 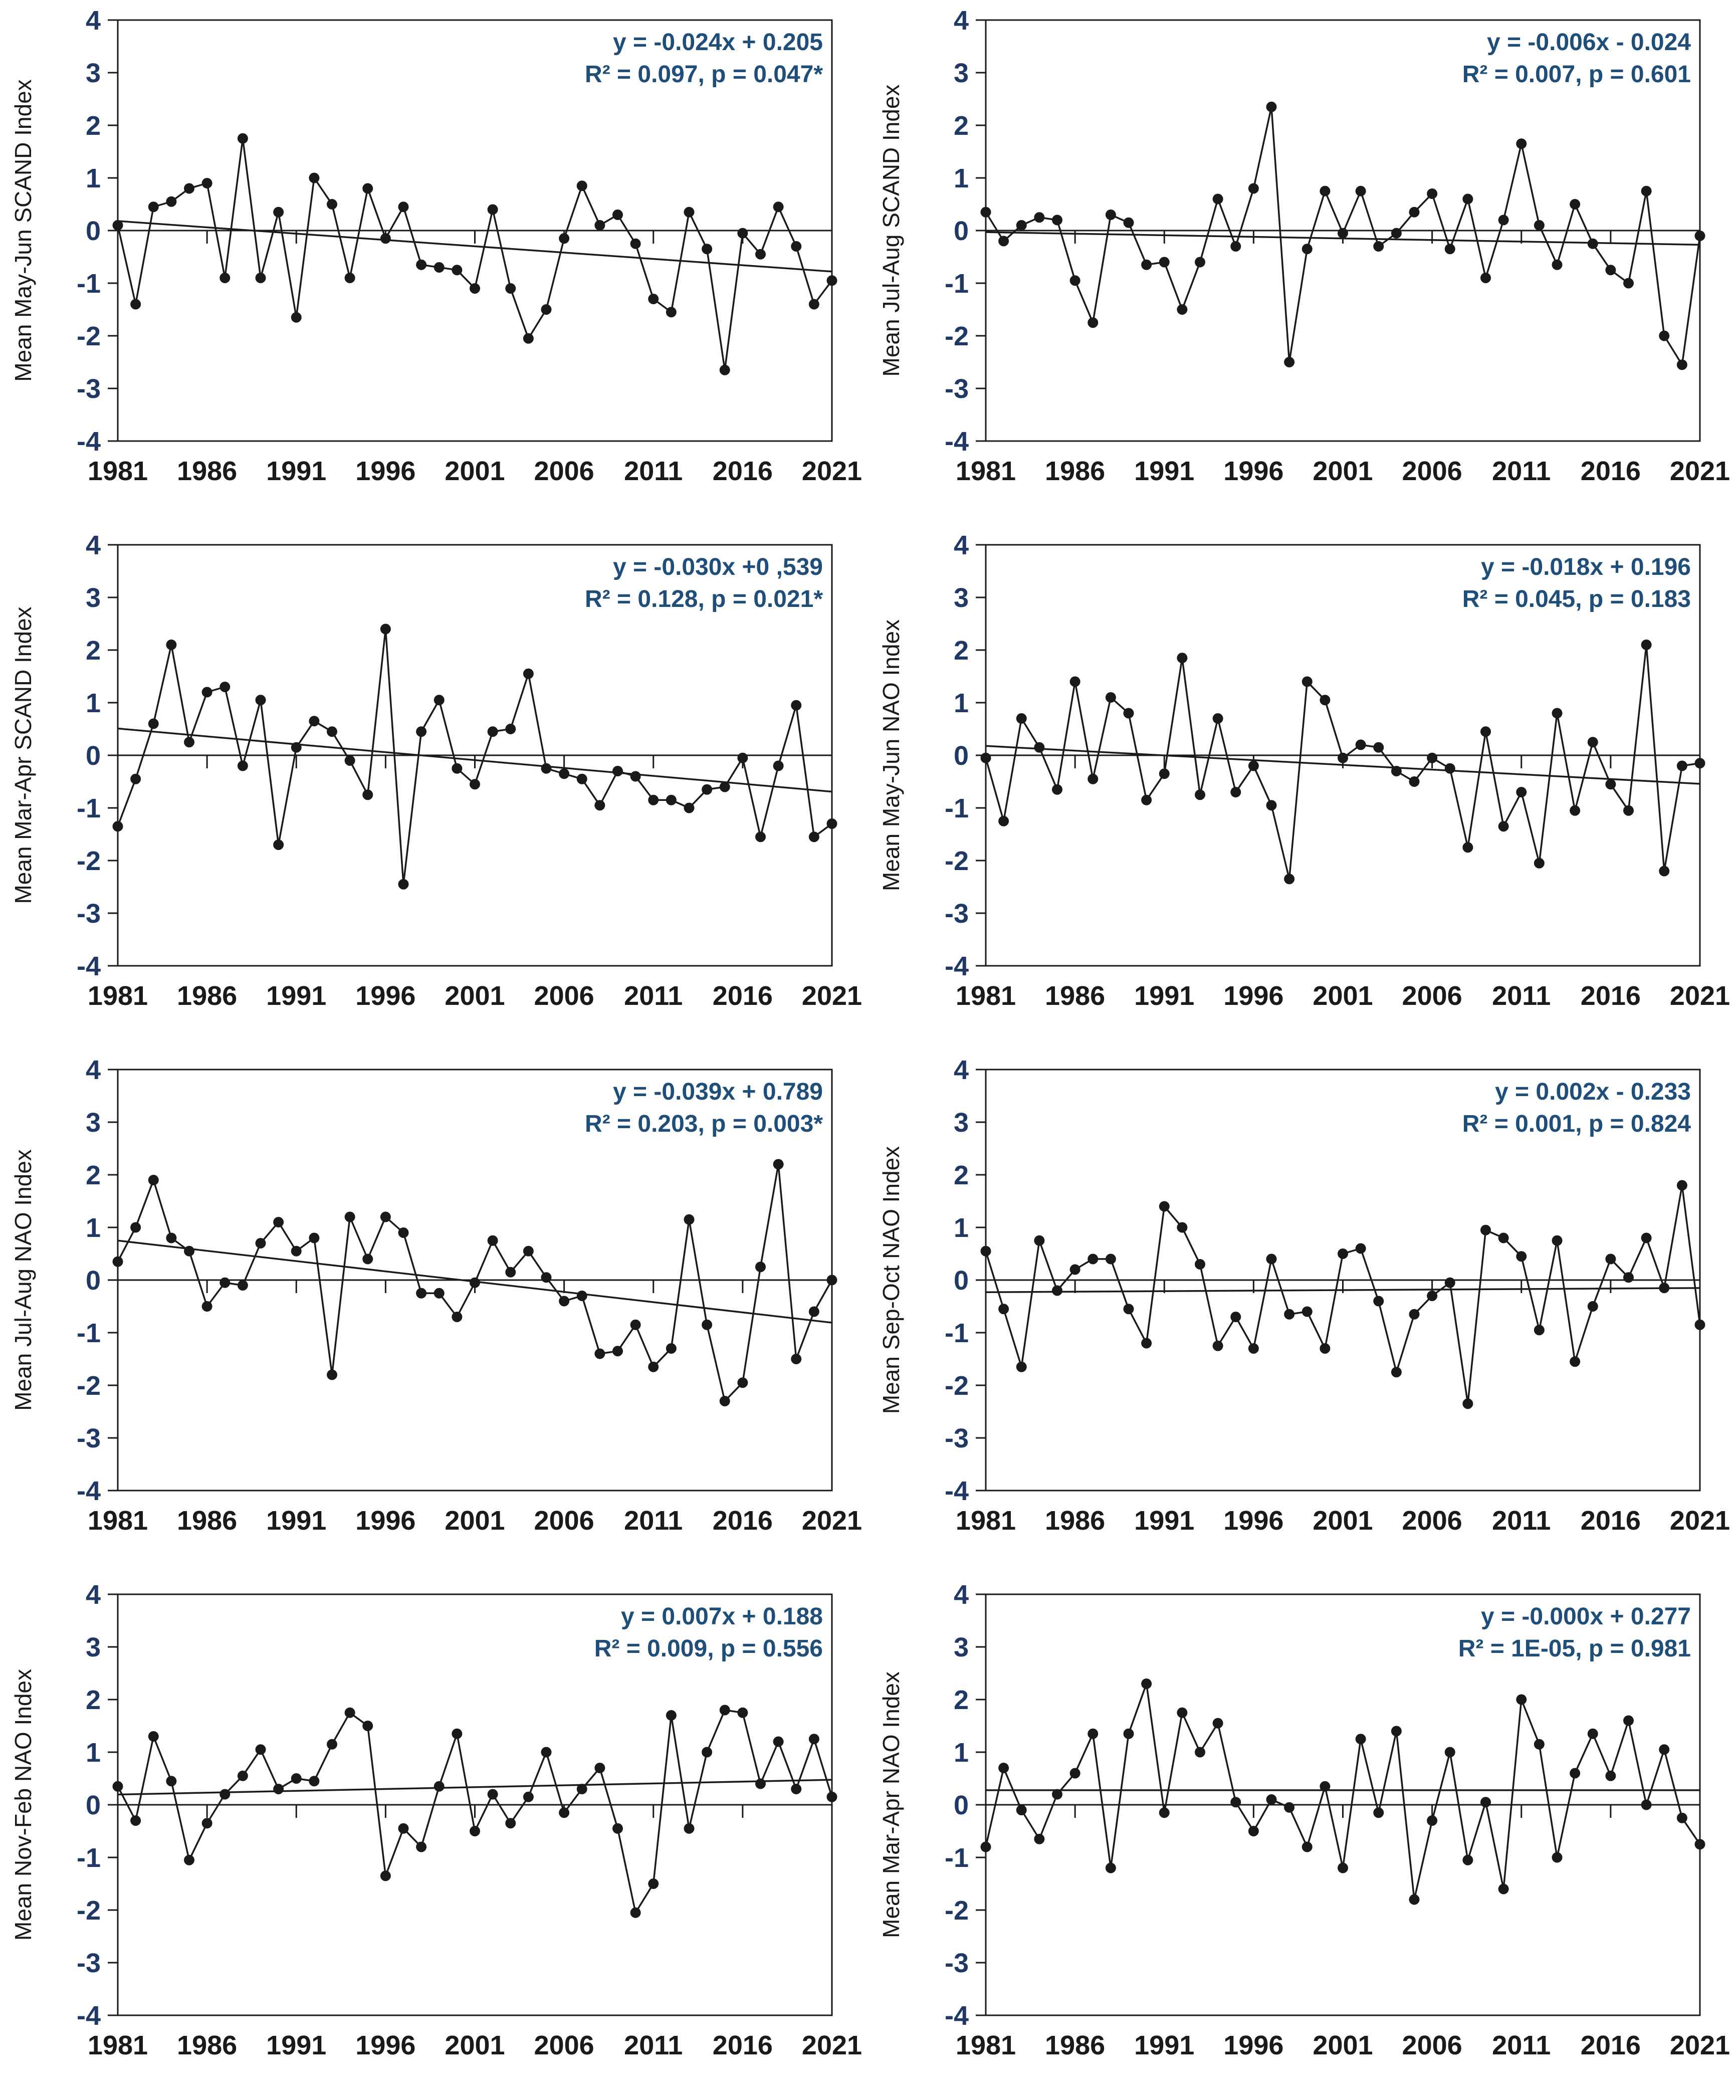 I want to click on svg-text: 1981, so click(x=118, y=471).